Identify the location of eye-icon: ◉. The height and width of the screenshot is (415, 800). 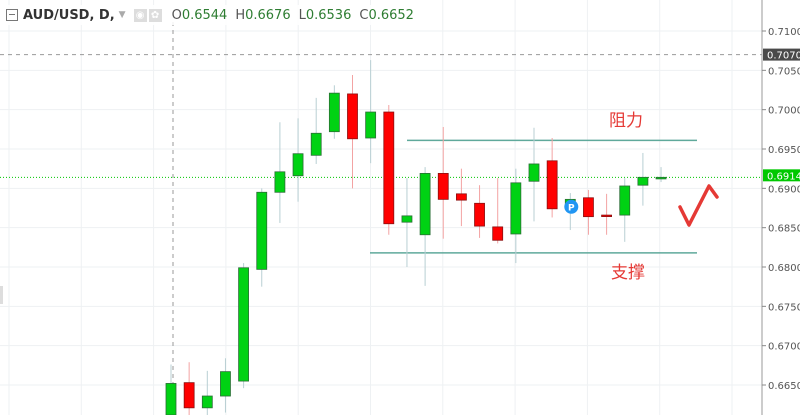
(140, 15).